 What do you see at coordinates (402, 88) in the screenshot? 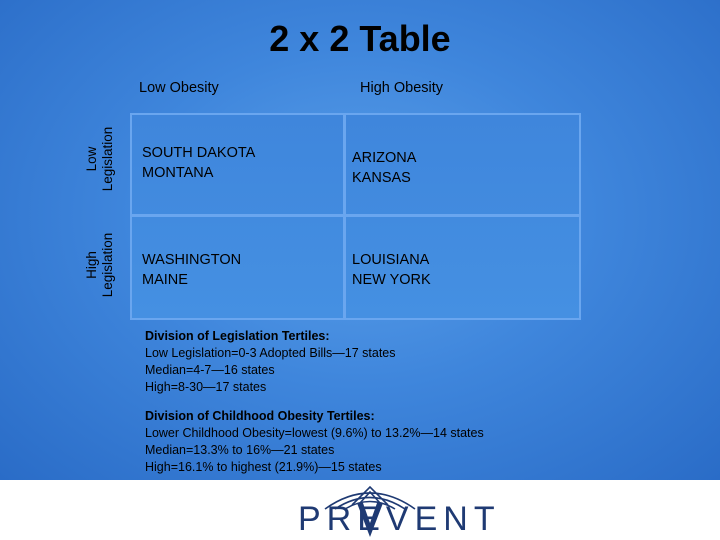
I see `column-header-high-obesity: High Obesity` at bounding box center [402, 88].